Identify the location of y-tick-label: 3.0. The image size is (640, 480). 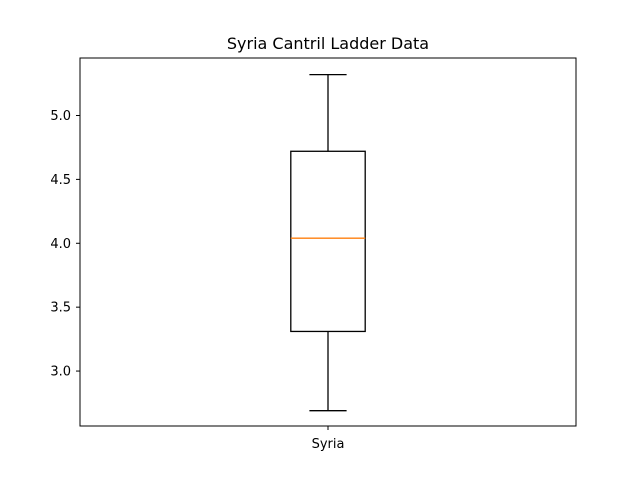
(60, 372).